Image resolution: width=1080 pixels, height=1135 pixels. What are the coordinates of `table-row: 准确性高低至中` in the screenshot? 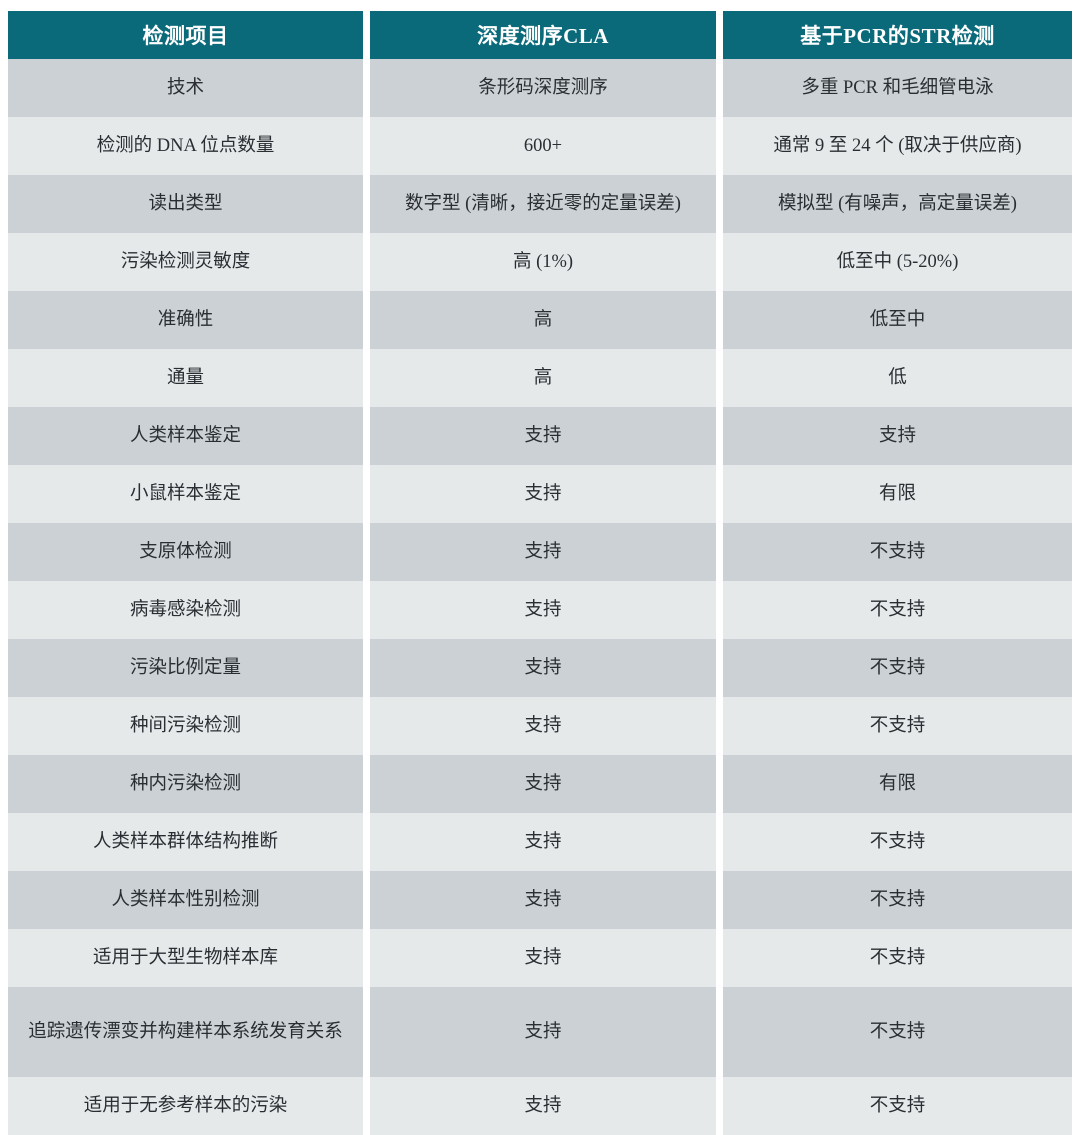 It's located at (540, 320).